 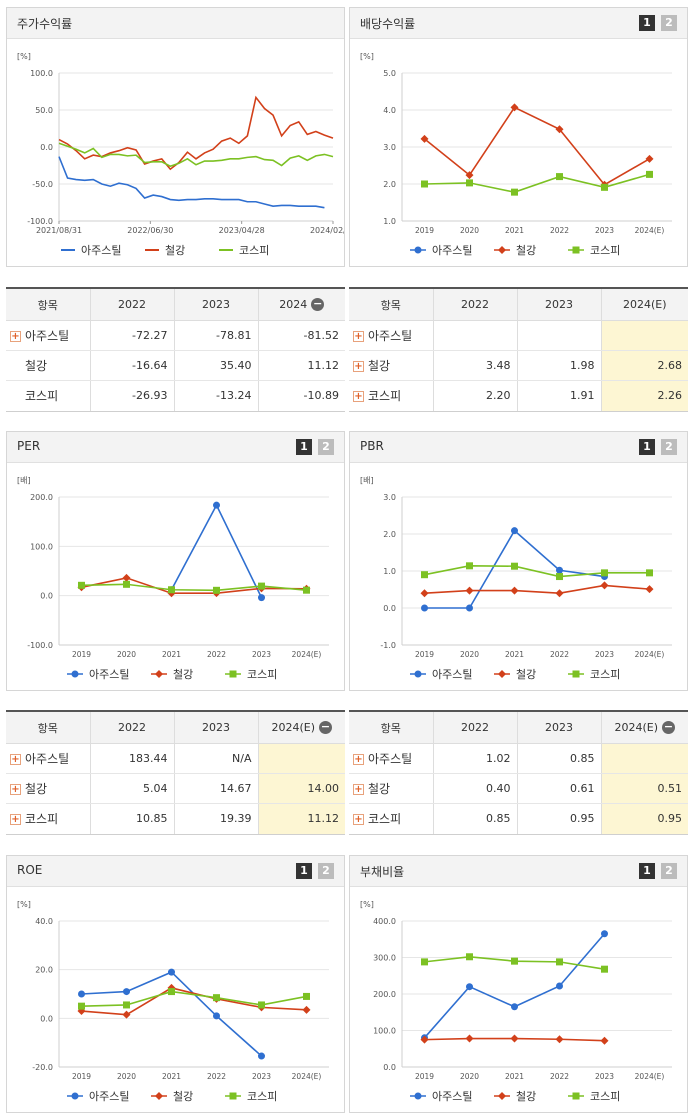 I want to click on legend-label: 아주스틸, so click(x=101, y=250).